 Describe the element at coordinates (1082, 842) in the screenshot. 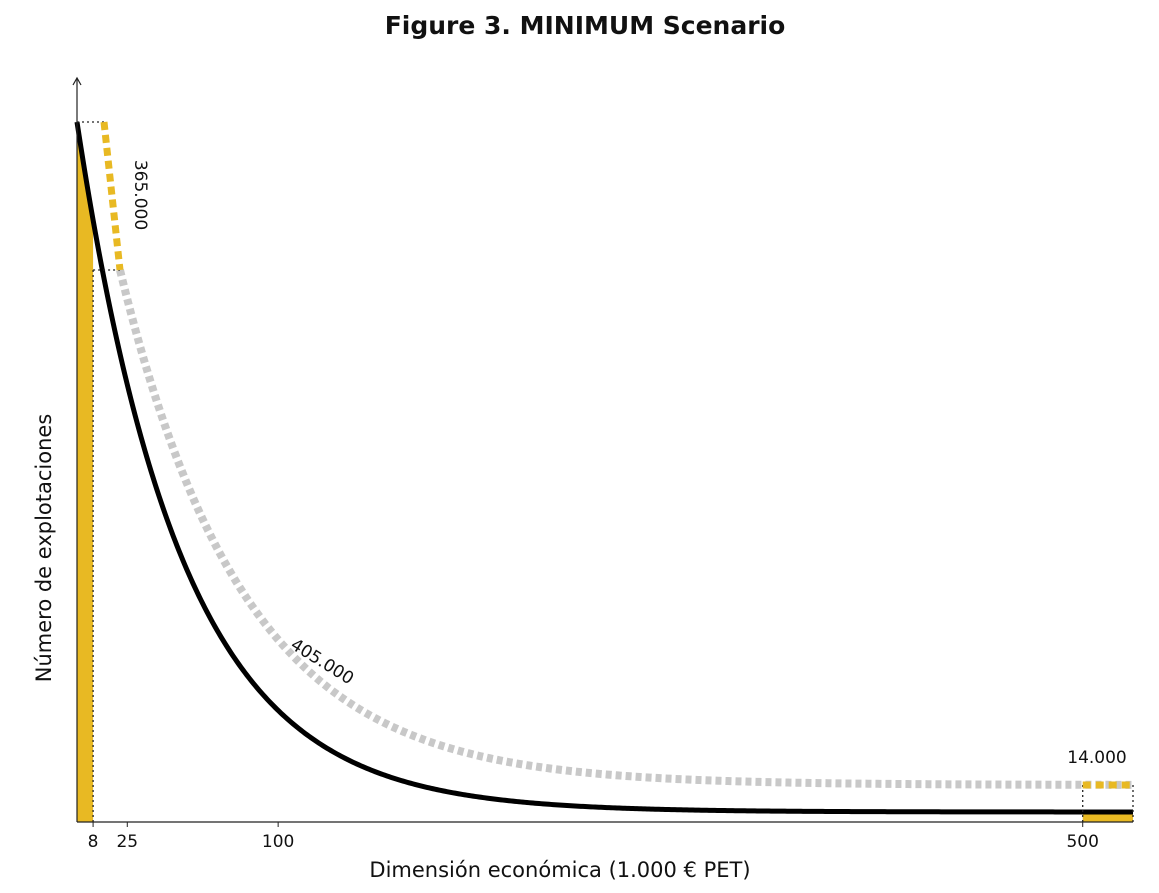

I see `x-tick-label: 500` at that location.